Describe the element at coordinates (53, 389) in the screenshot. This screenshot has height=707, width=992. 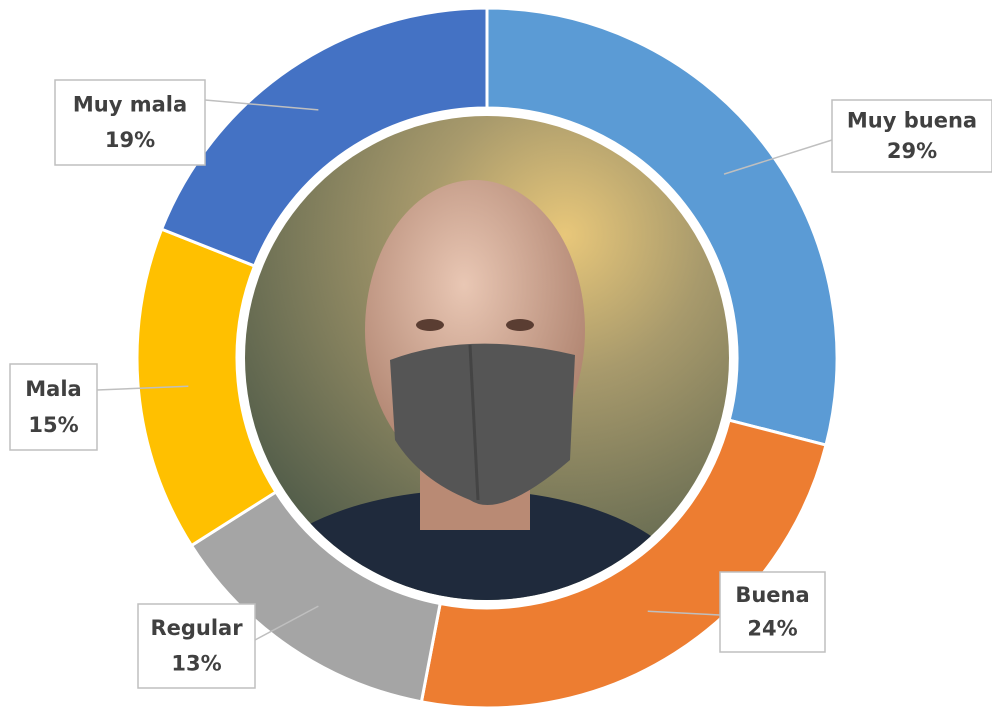
I see `category-label: Mala` at that location.